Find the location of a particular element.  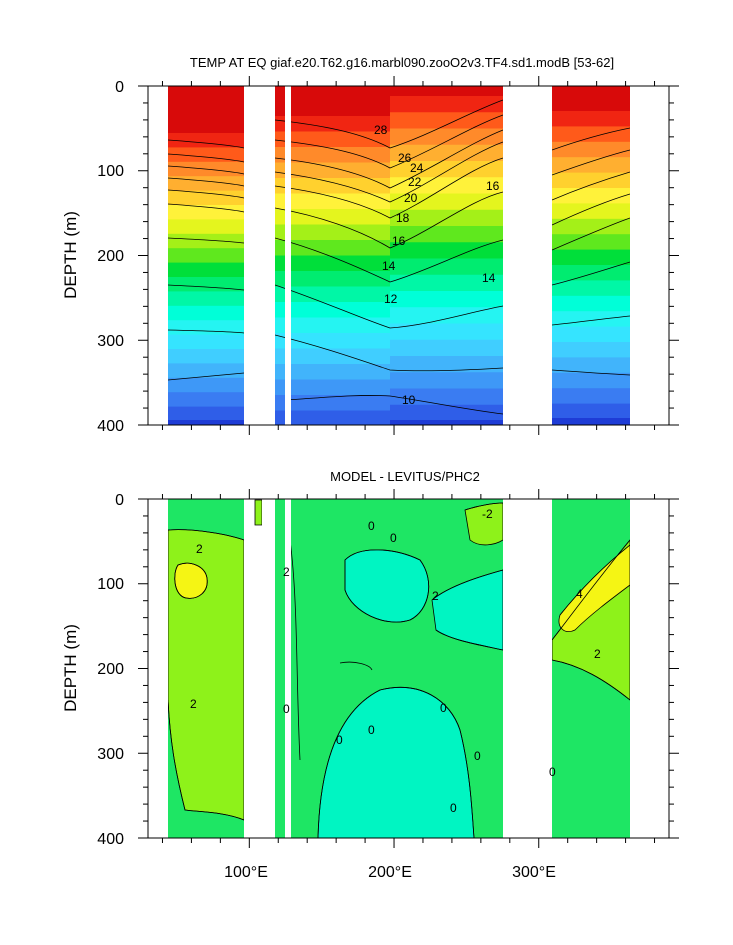

difference-y-tick-labels: 0 100 200 300 400 is located at coordinates (110, 670).